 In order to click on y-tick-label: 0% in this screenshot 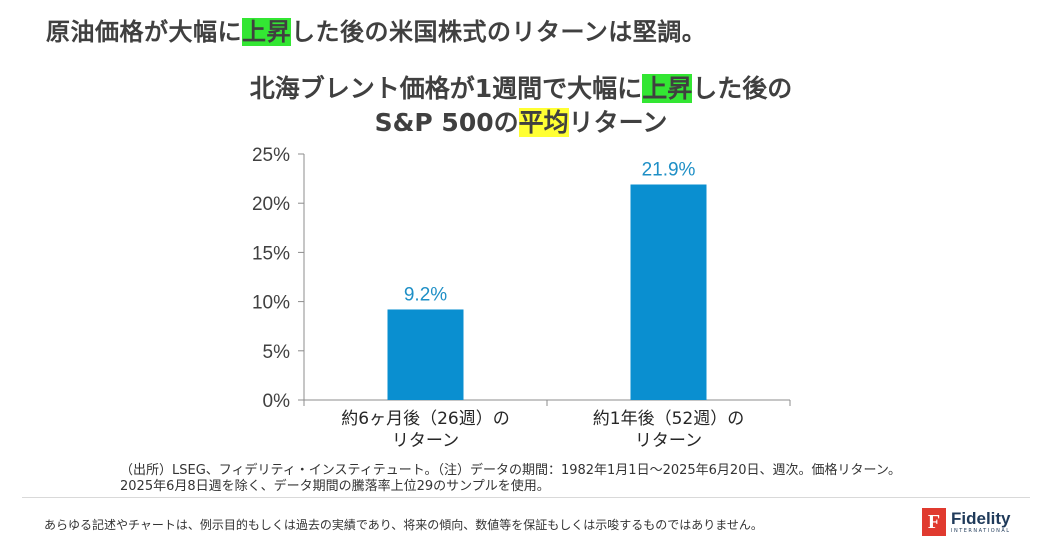, I will do `click(277, 401)`.